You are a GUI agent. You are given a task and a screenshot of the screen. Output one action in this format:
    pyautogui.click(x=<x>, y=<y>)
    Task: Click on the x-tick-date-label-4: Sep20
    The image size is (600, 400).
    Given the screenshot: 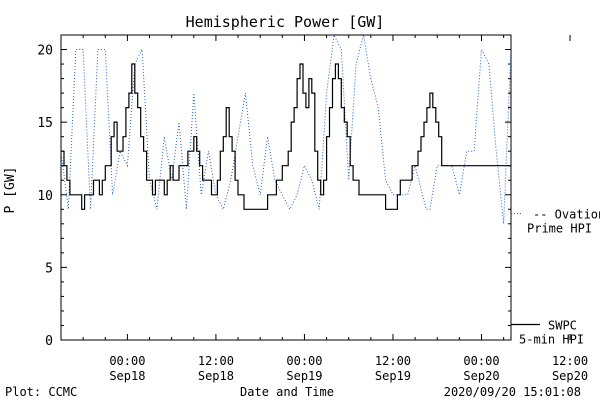 What is the action you would take?
    pyautogui.click(x=481, y=376)
    